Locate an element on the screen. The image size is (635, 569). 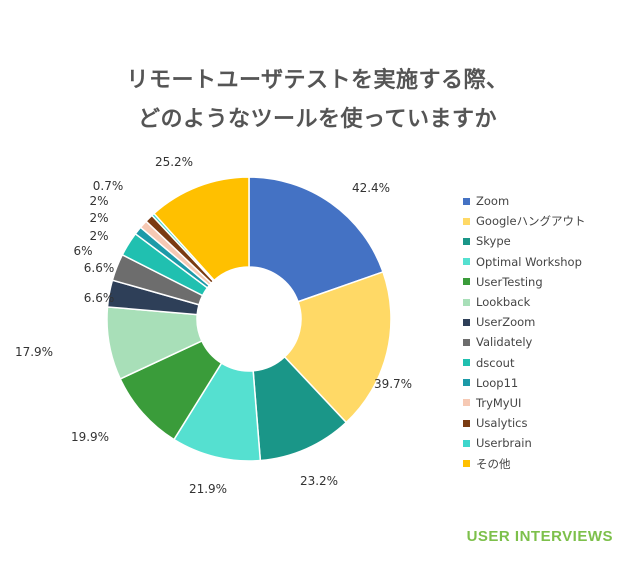
legend-label: Validately is located at coordinates (504, 342).